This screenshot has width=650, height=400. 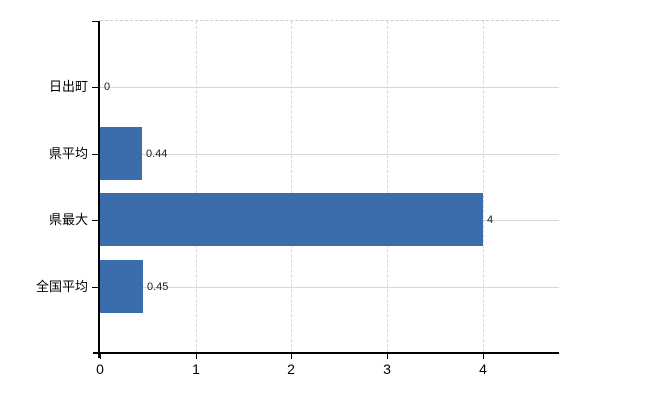 I want to click on x-tick-label: 3, so click(x=387, y=369).